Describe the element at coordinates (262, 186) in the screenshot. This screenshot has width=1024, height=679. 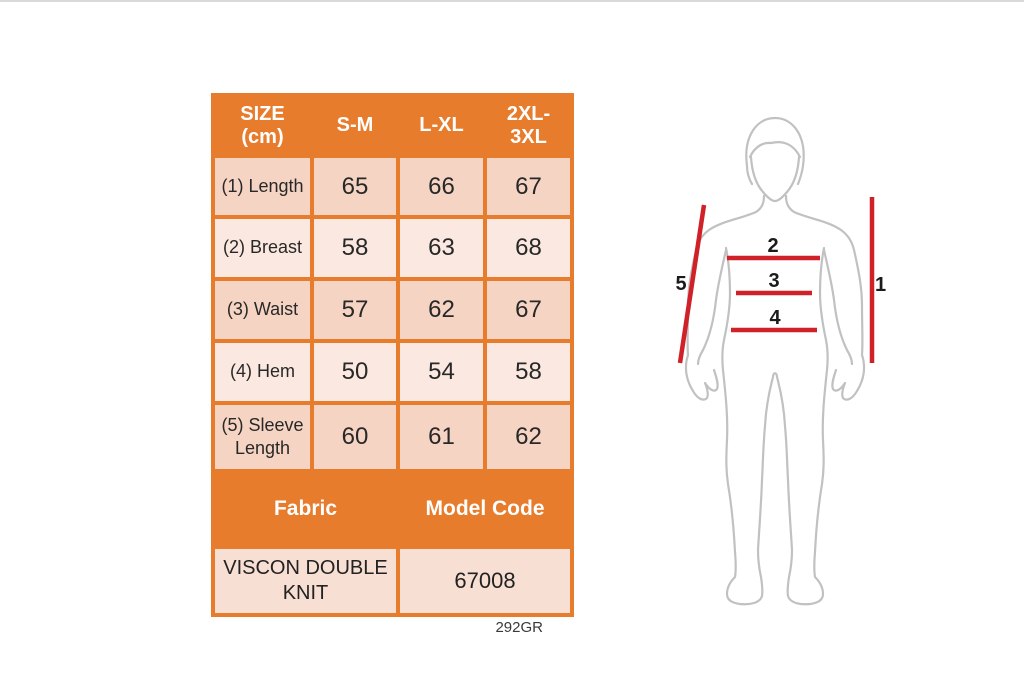
I see `row-label-length: (1) Length` at that location.